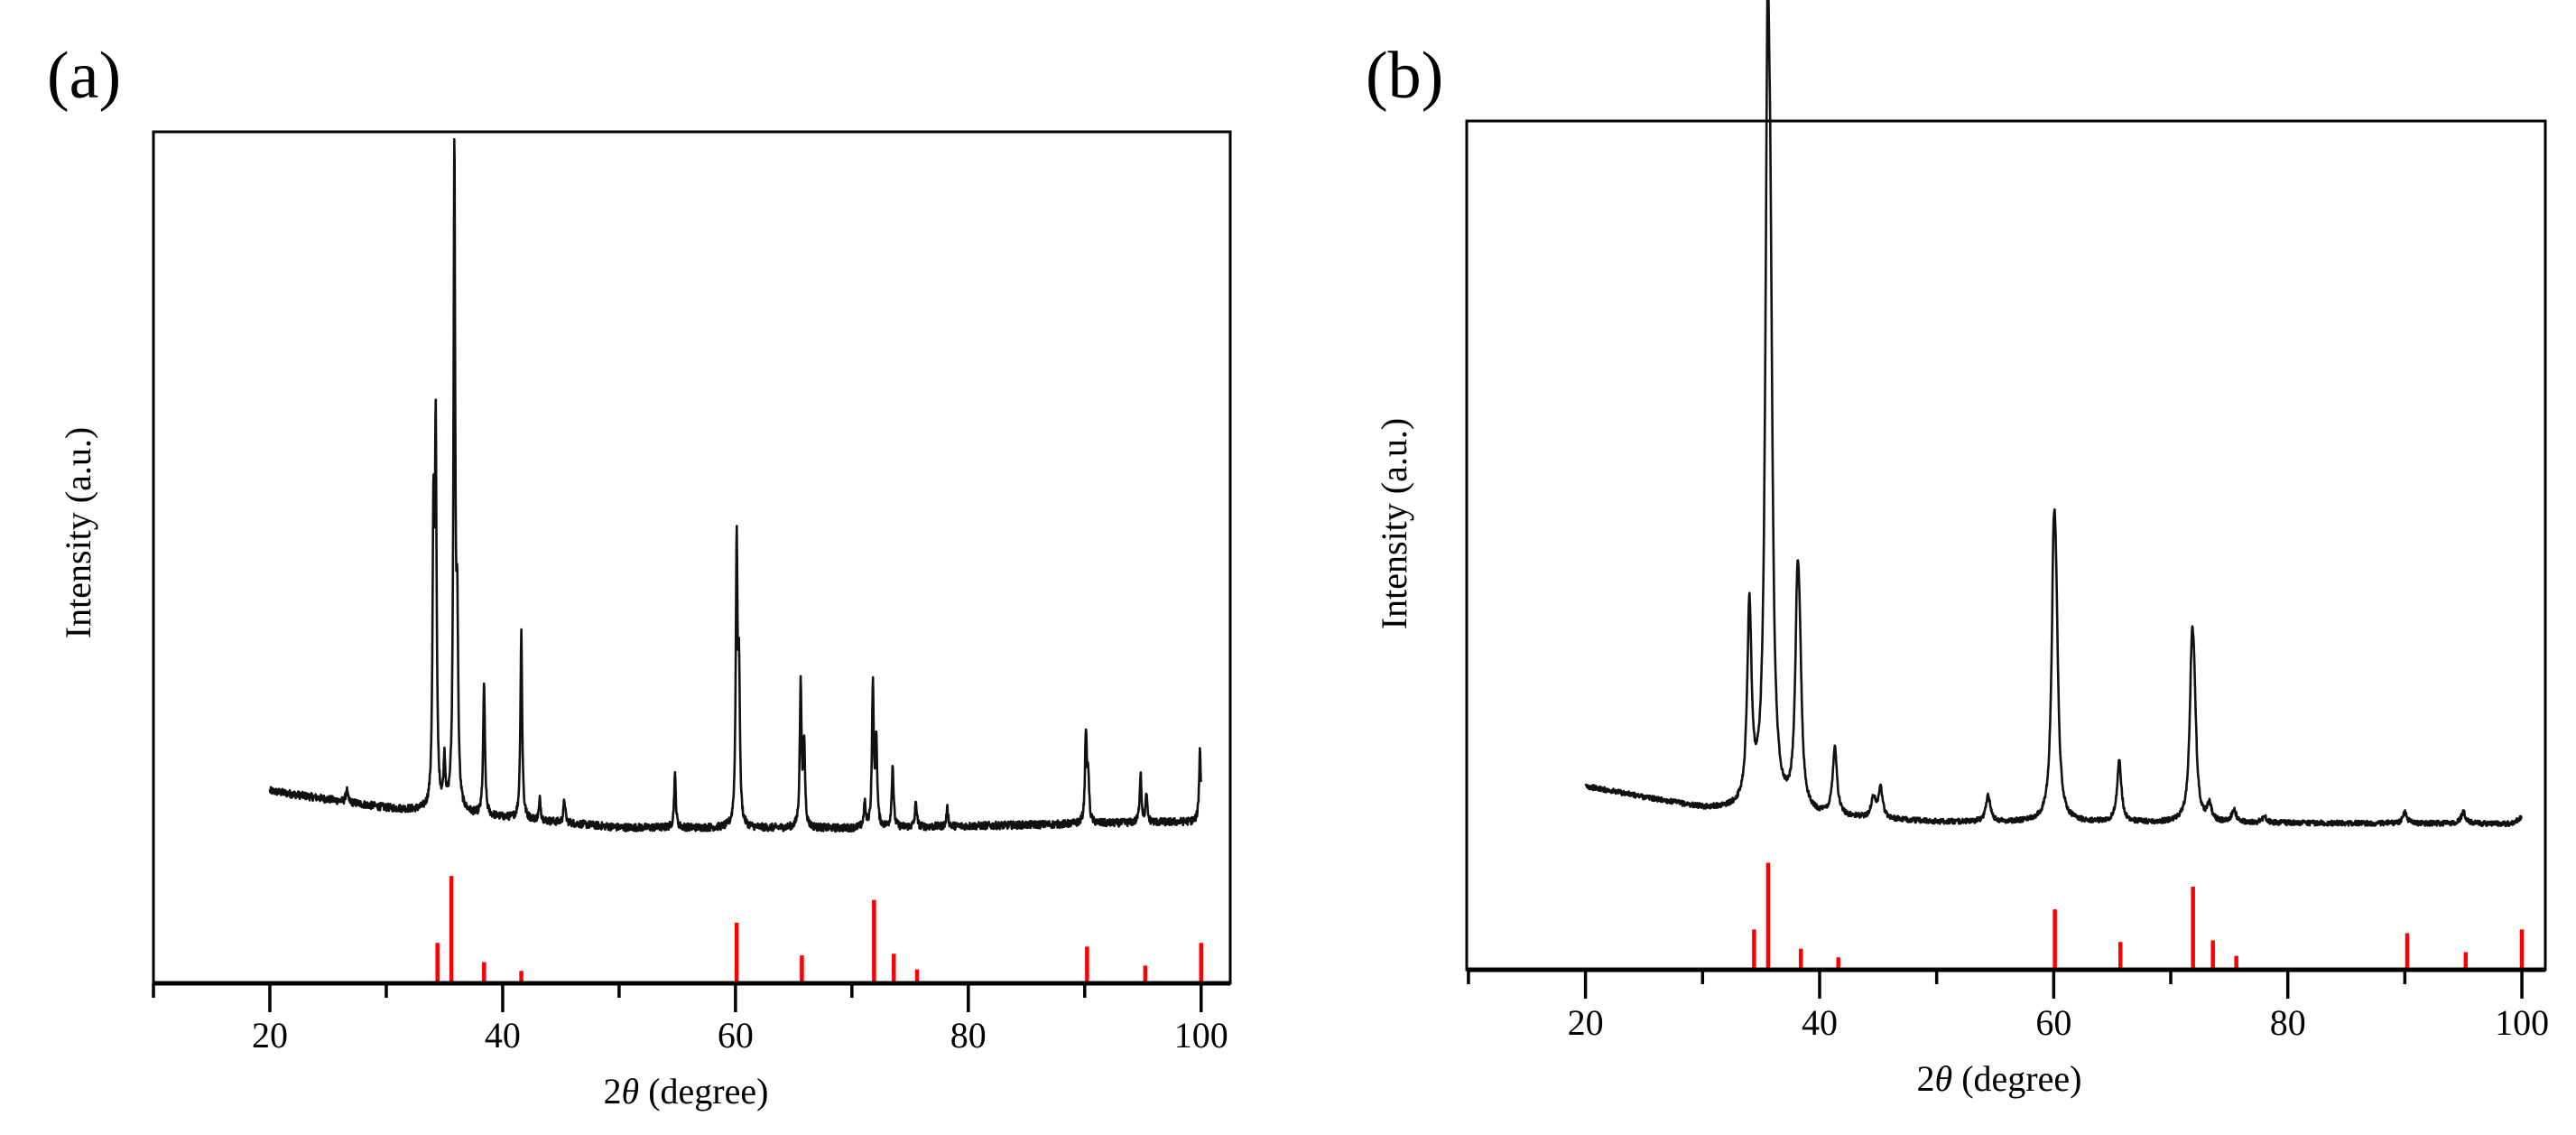  What do you see at coordinates (1201, 1035) in the screenshot?
I see `x-tick-label-a-4: 100` at bounding box center [1201, 1035].